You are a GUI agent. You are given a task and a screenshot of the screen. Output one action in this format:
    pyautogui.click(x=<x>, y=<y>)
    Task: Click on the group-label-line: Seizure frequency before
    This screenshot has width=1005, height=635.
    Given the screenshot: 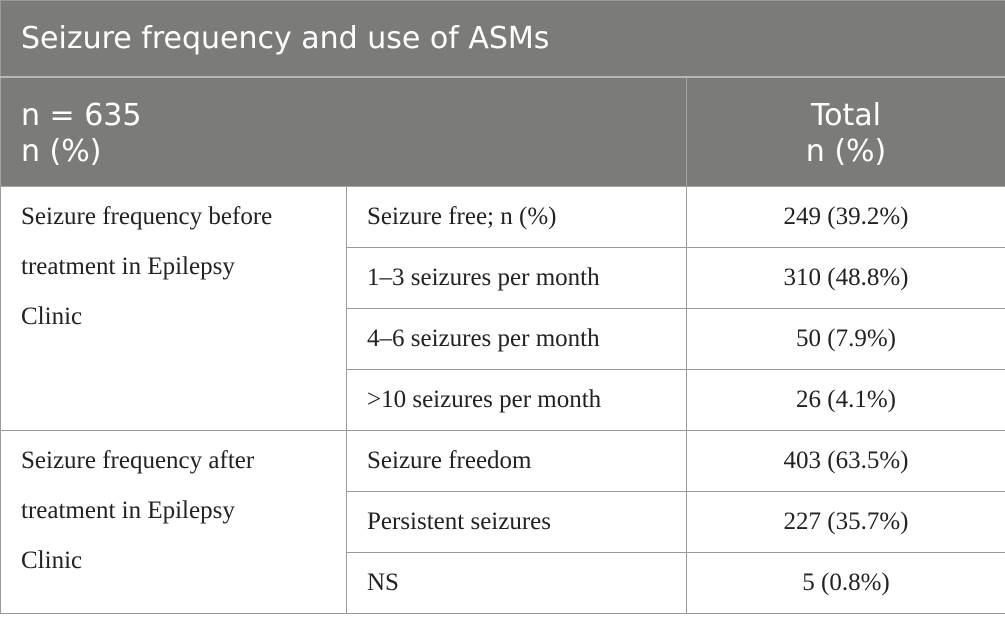 What is the action you would take?
    pyautogui.click(x=147, y=216)
    